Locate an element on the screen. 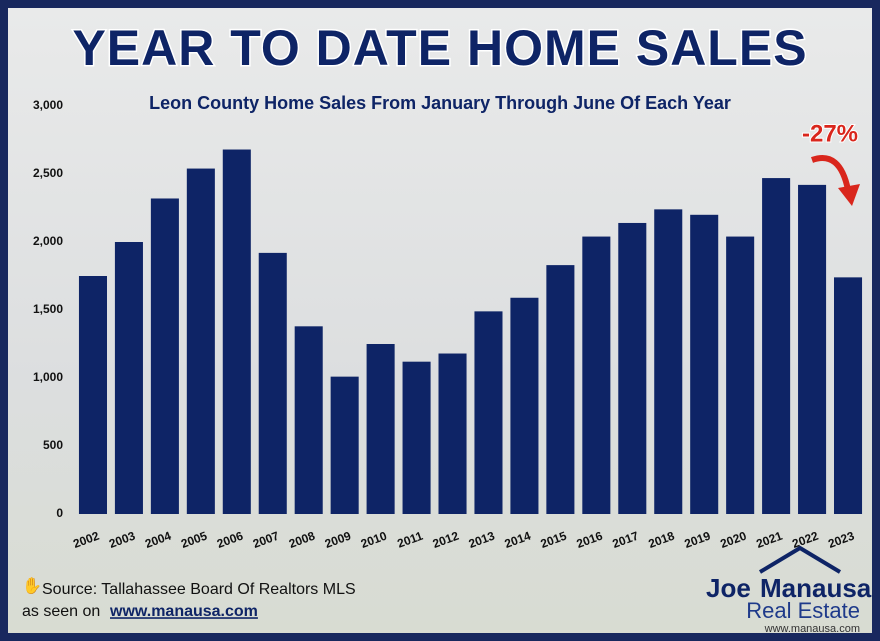 Image resolution: width=880 pixels, height=641 pixels. chart-title: YEAR TO DATE HOME SALES is located at coordinates (439, 48).